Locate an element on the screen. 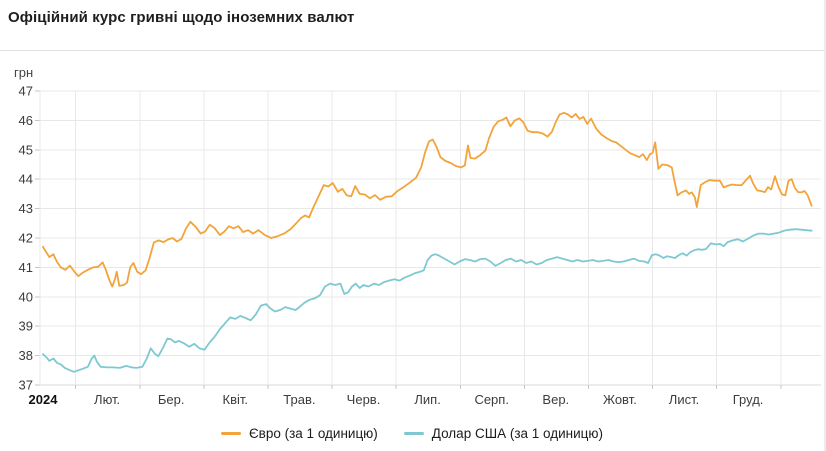  x-tick-label: Груд. is located at coordinates (748, 399).